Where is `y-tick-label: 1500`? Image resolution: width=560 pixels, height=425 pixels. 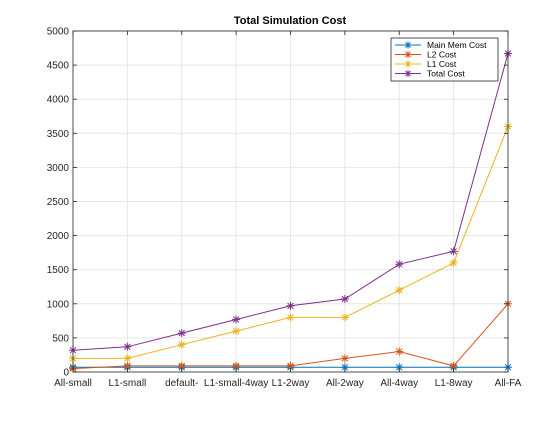
y-tick-label: 1500 is located at coordinates (58, 270).